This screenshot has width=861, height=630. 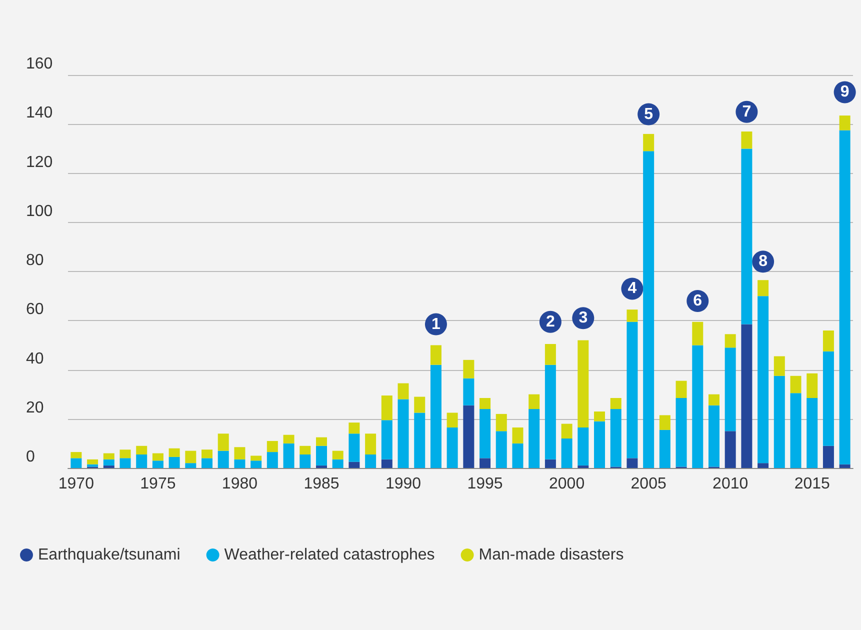 What do you see at coordinates (812, 484) in the screenshot?
I see `x-tick-label: 2015` at bounding box center [812, 484].